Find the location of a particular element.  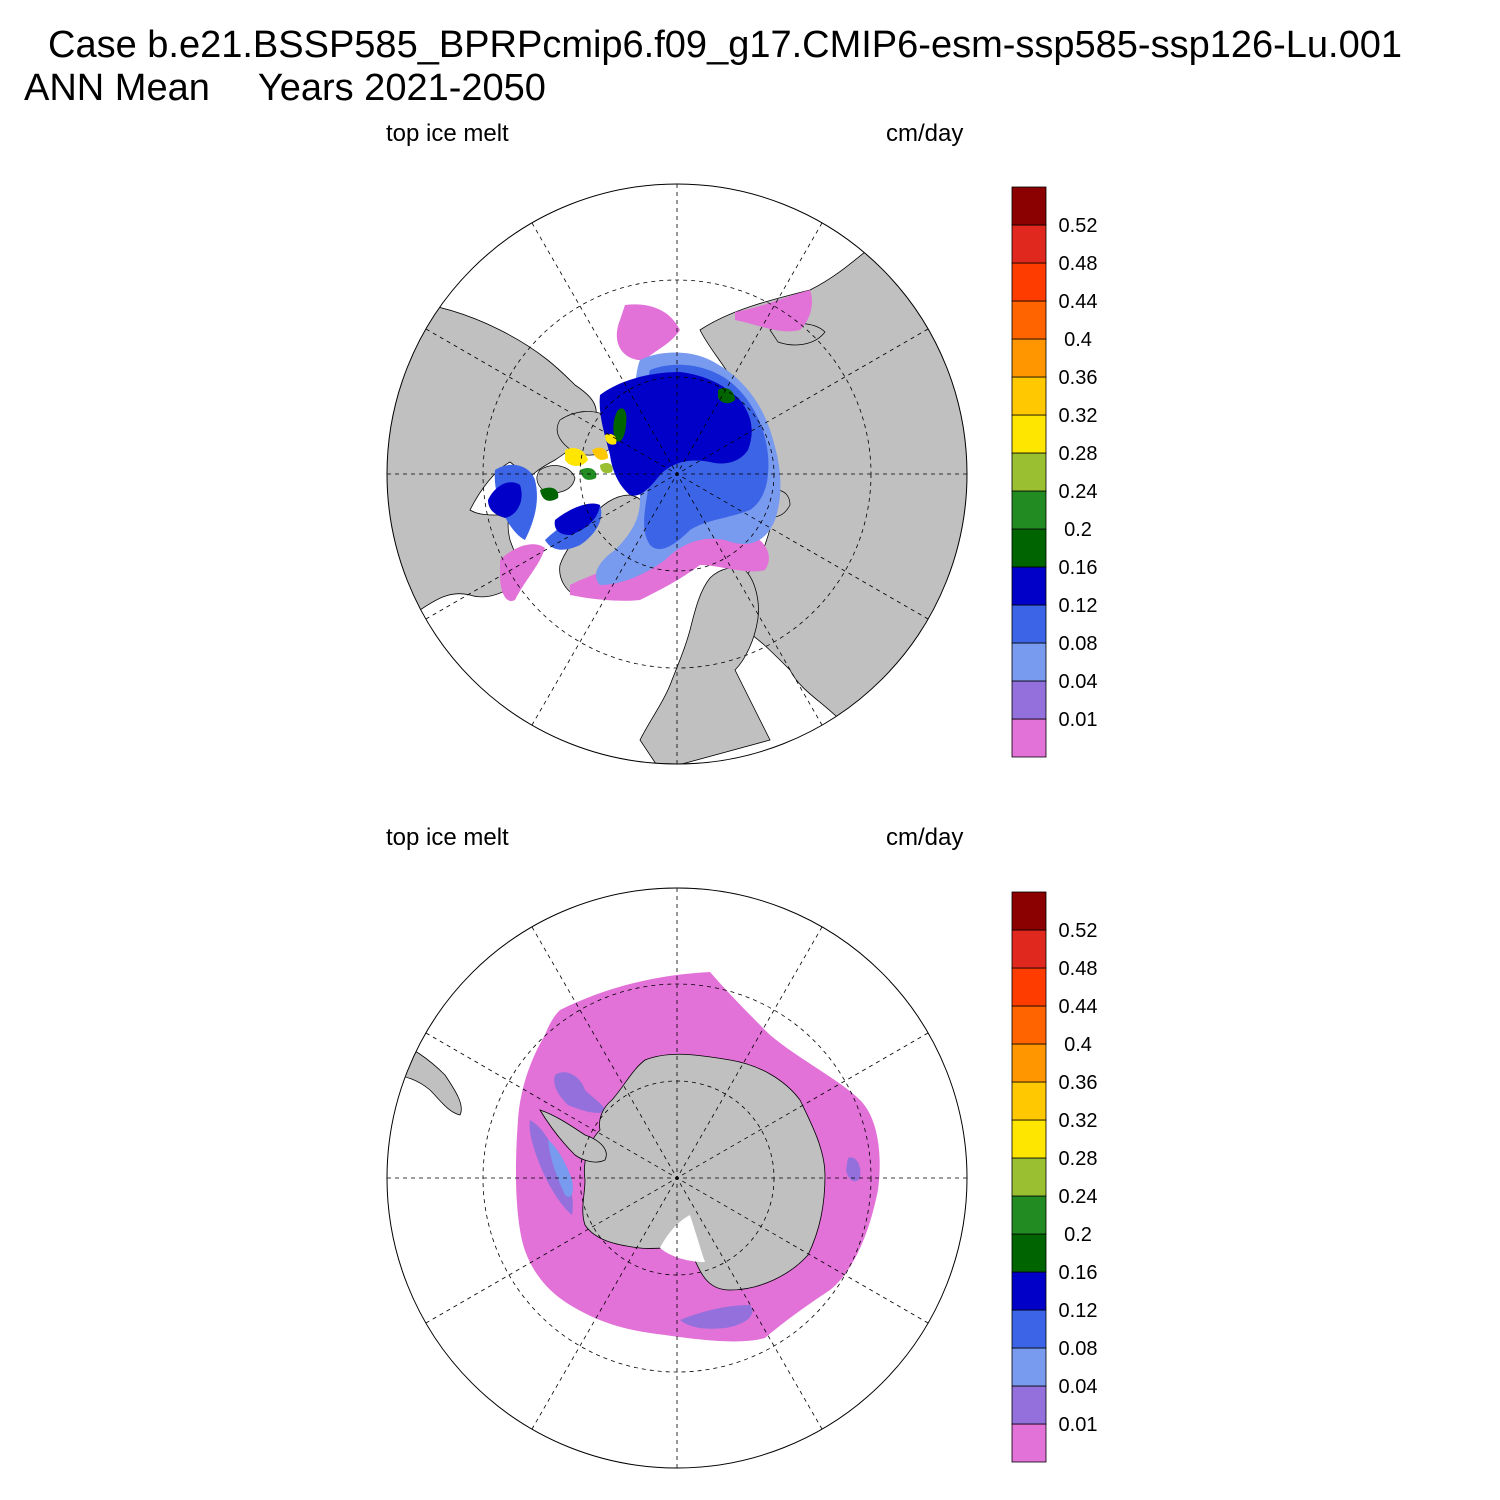

period-title: ANN Mean Years 2021-2050 is located at coordinates (285, 88).